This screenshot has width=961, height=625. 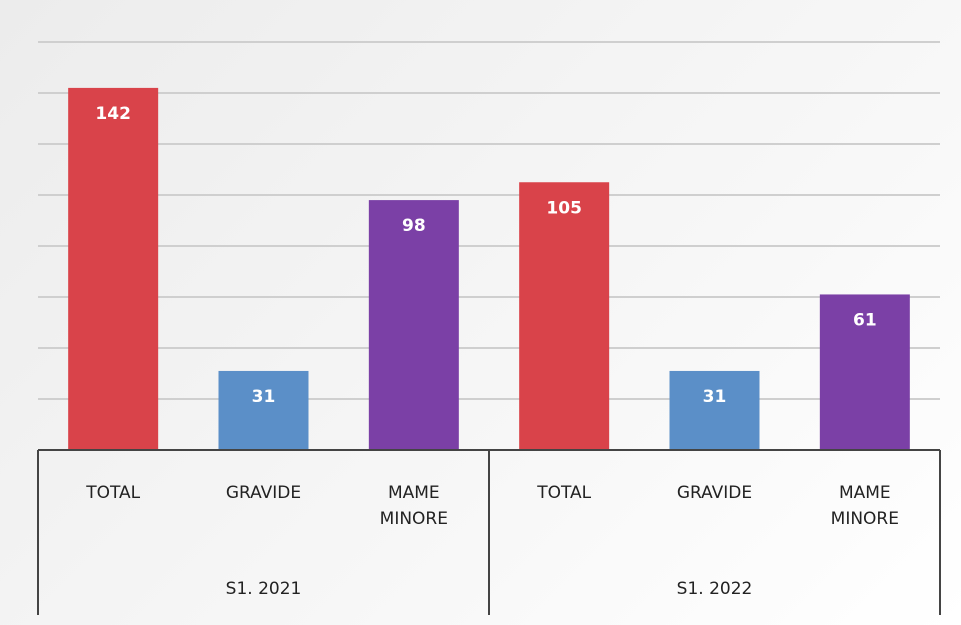 I want to click on data-label: 61, so click(x=865, y=320).